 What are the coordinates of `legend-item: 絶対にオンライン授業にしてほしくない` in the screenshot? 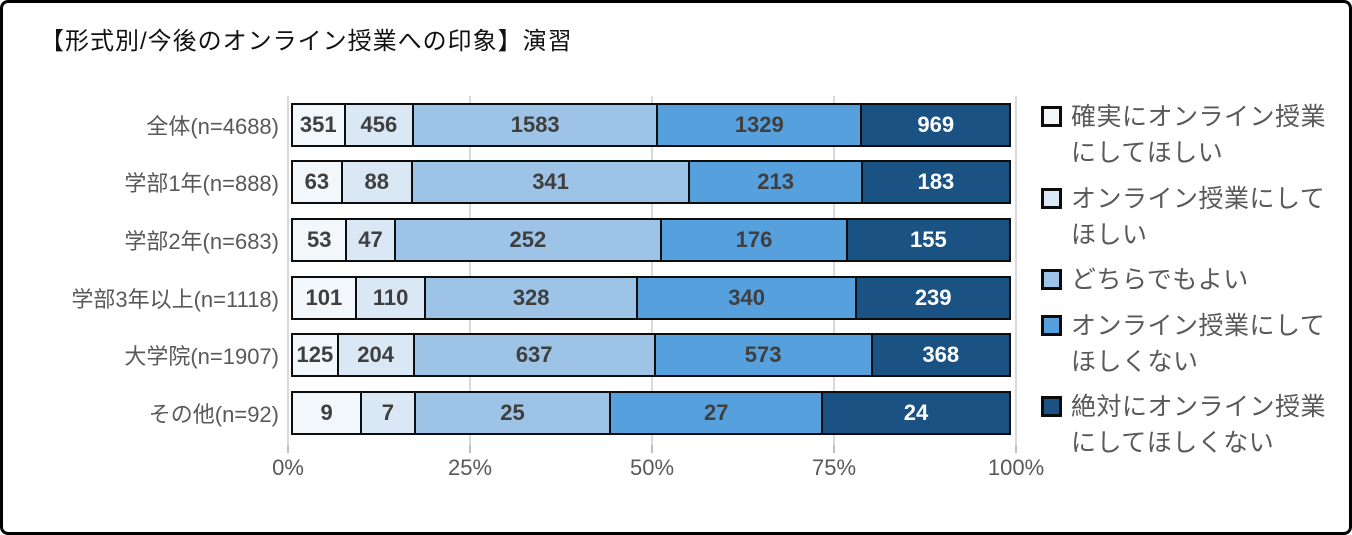 It's located at (1192, 425).